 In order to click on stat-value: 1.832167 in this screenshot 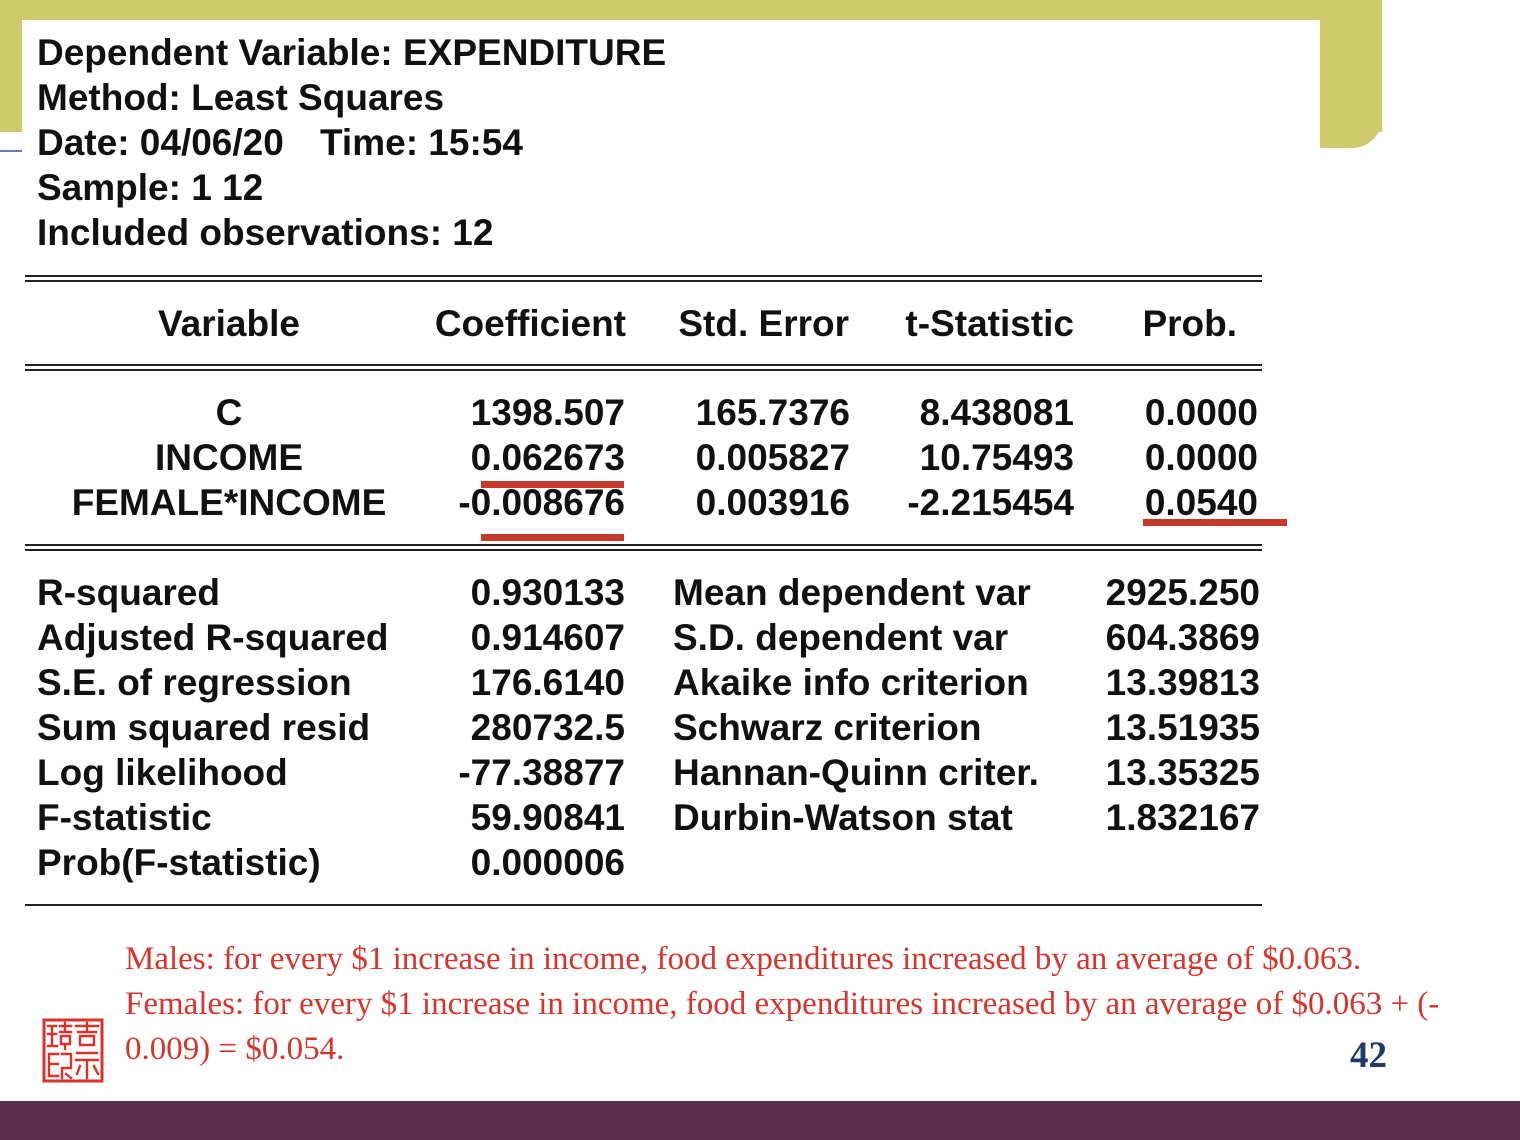, I will do `click(1182, 817)`.